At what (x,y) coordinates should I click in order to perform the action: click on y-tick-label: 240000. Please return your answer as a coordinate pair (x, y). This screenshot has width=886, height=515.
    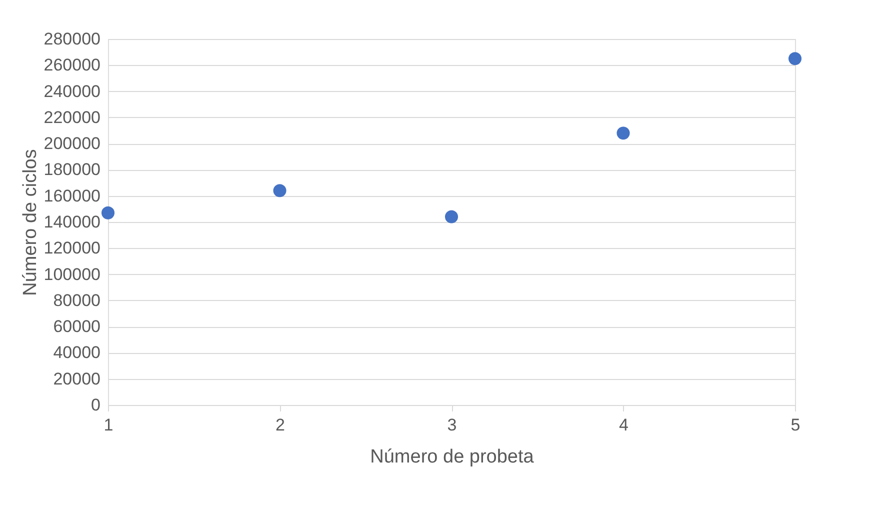
    Looking at the image, I should click on (72, 91).